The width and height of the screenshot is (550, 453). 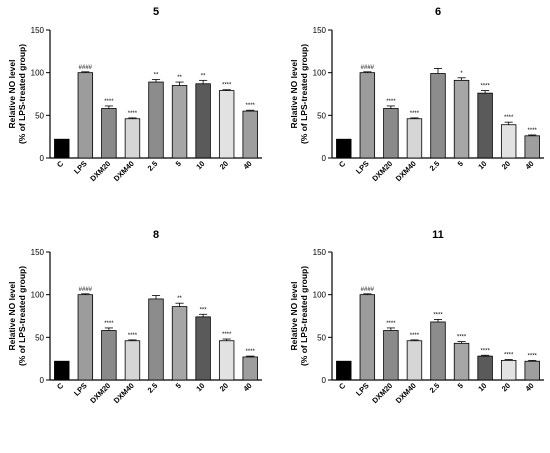 What do you see at coordinates (362, 389) in the screenshot?
I see `x-tick-label: LPS` at bounding box center [362, 389].